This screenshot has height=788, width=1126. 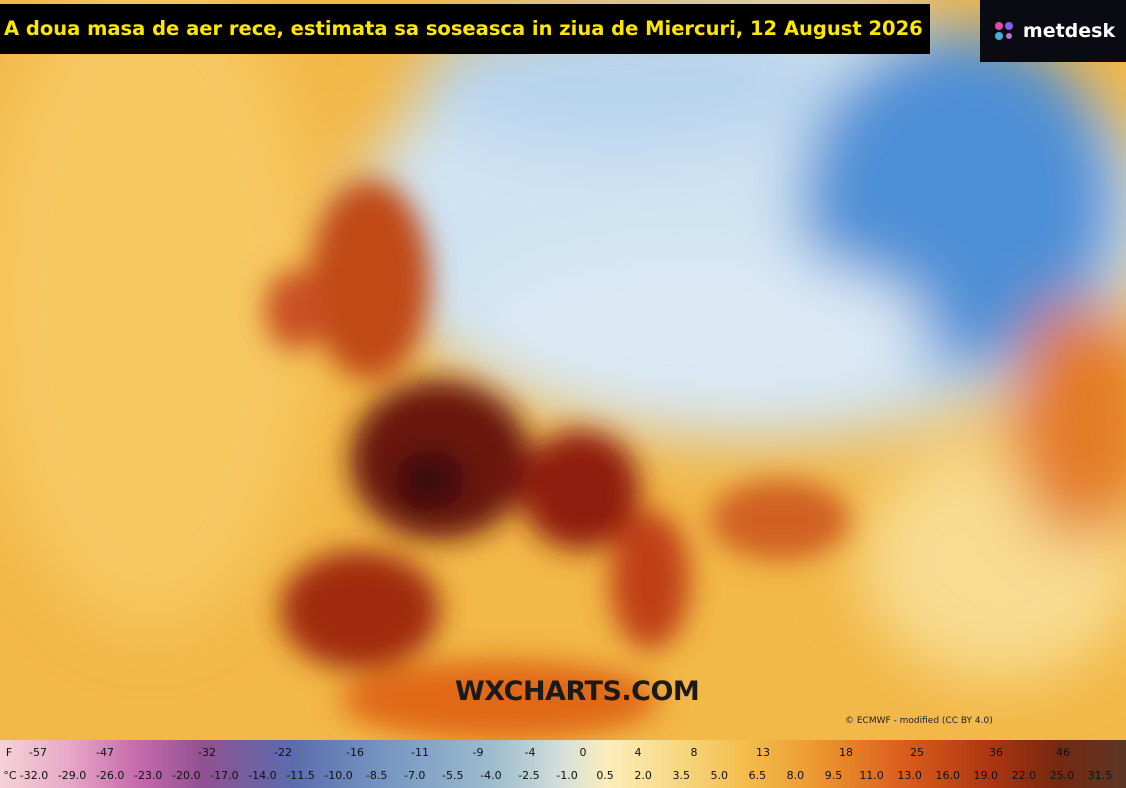 I want to click on celsius-label: 9.5, so click(x=833, y=775).